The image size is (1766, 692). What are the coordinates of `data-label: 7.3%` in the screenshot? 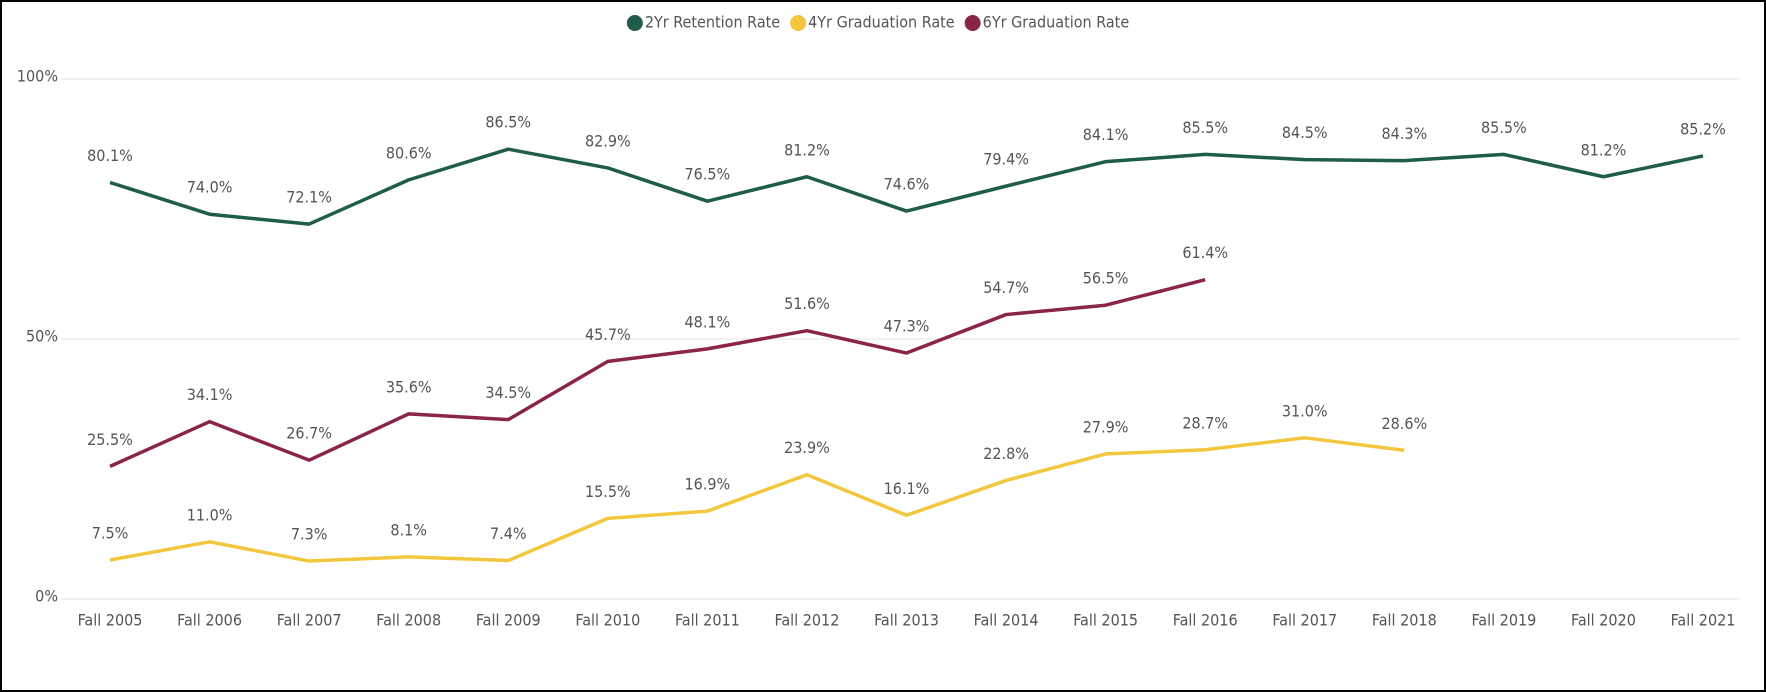 It's located at (309, 534).